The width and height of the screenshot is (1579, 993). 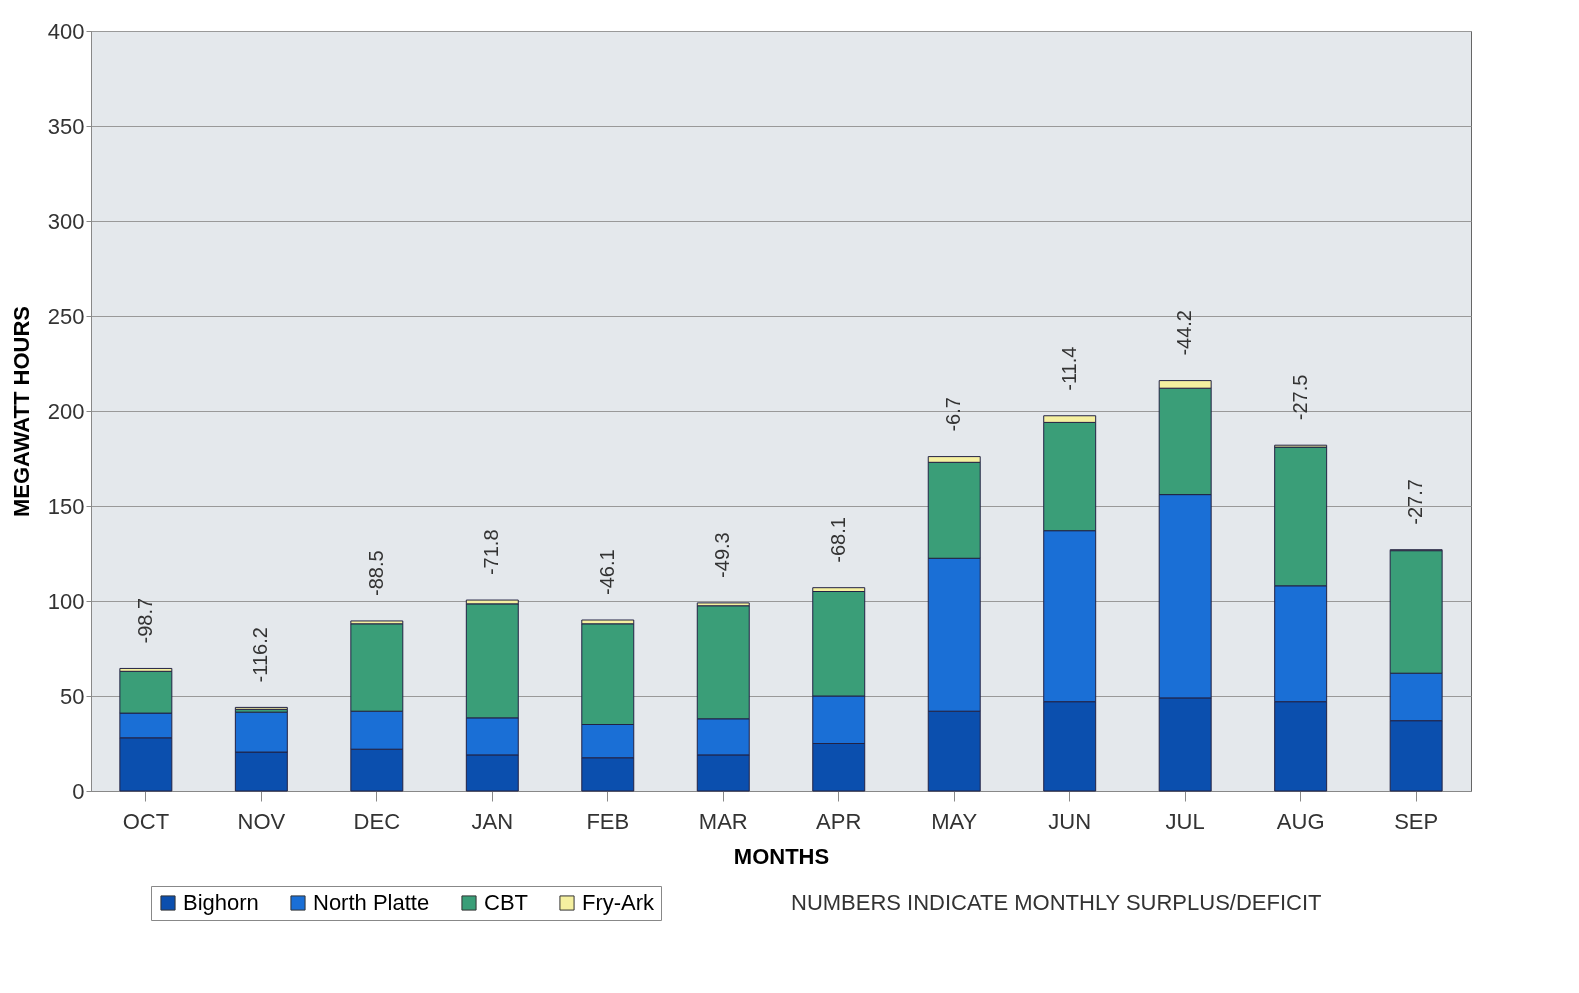 What do you see at coordinates (221, 902) in the screenshot?
I see `legend-label: Bighorn` at bounding box center [221, 902].